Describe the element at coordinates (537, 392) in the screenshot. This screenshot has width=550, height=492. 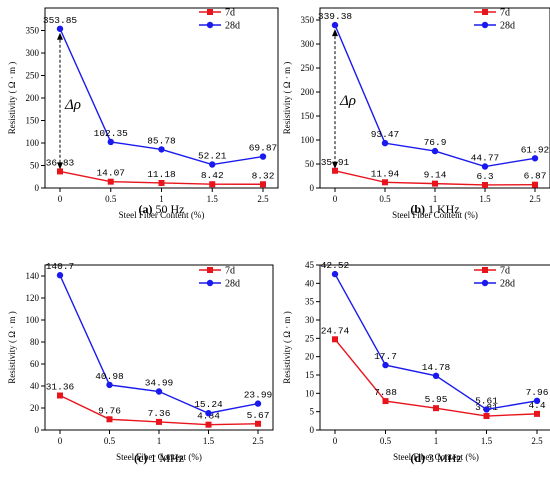
I see `data-label-28d: 7.96` at that location.